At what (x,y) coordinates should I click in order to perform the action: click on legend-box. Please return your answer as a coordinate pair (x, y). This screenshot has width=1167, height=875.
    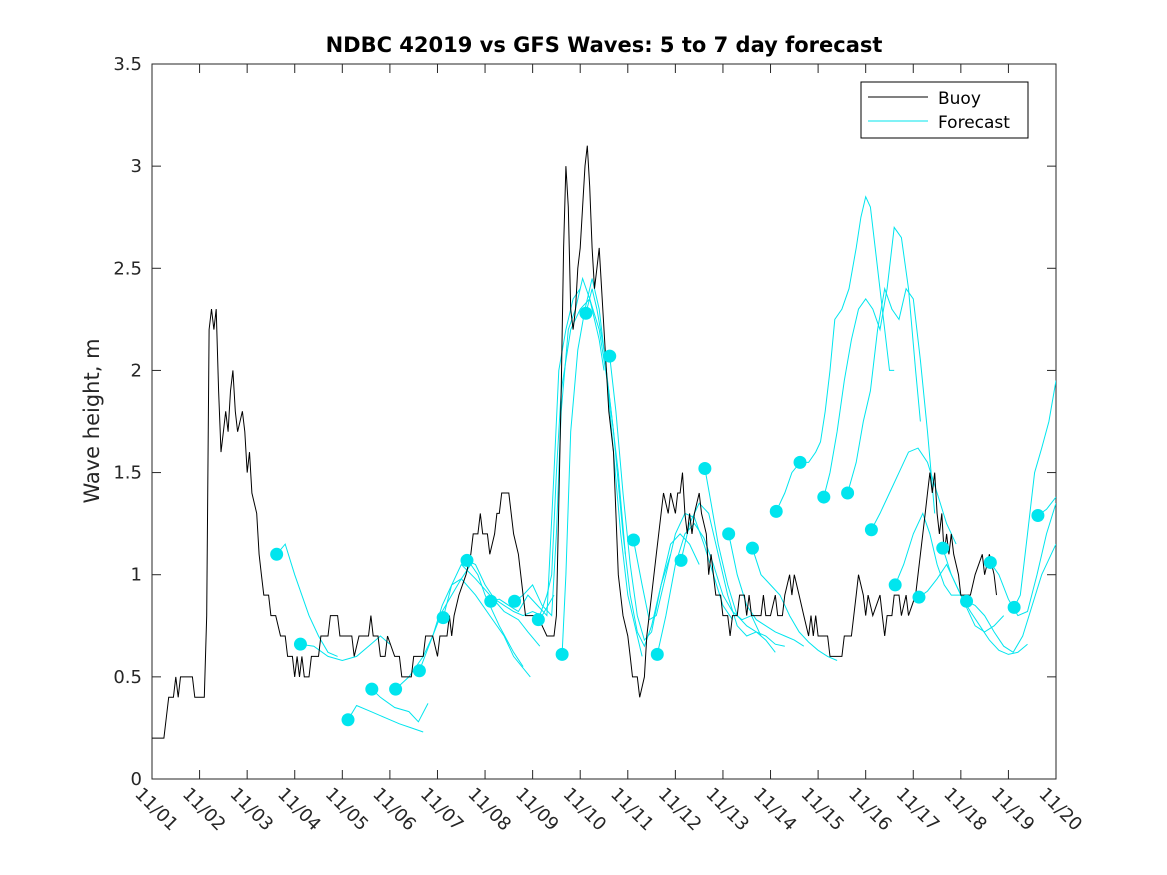
    Looking at the image, I should click on (944, 110).